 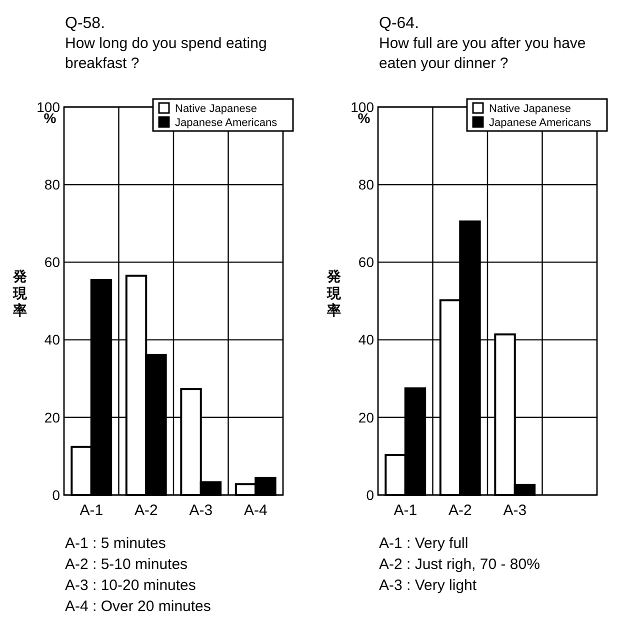 I want to click on text: A-2 : 5-10 minutes, so click(x=126, y=564).